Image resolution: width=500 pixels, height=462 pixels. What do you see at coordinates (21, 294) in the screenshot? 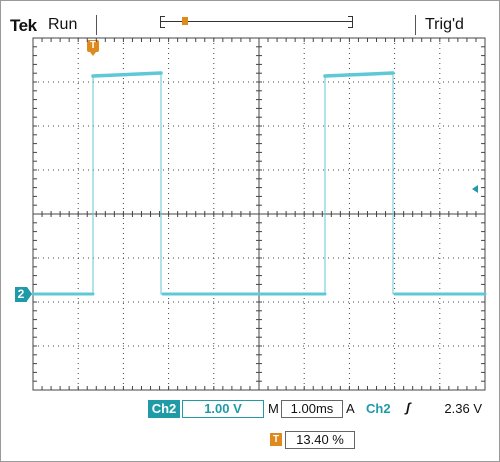
I see `channel-number: 2` at bounding box center [21, 294].